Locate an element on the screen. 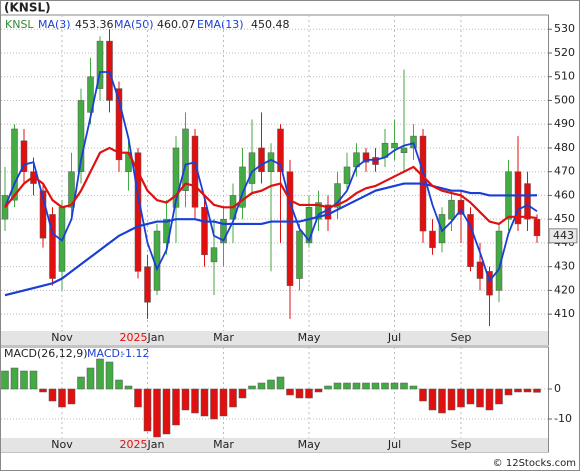  last-price-box is located at coordinates (563, 236).